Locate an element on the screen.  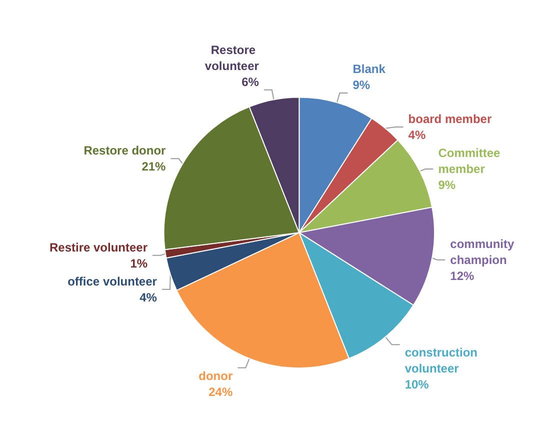
slice-label: construction volunteer is located at coordinates (442, 361).